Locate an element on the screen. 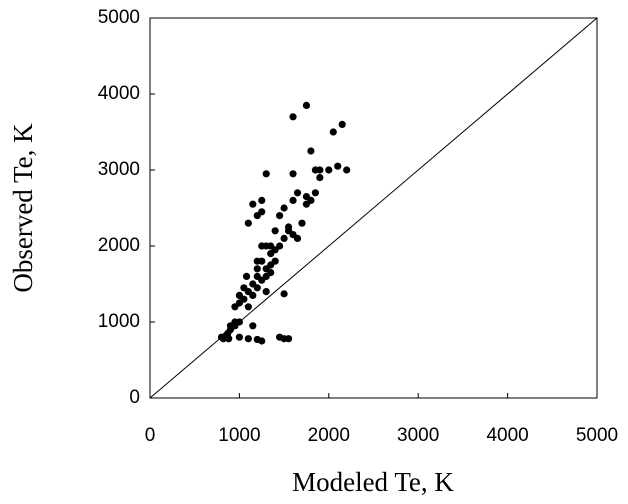 This screenshot has width=628, height=504. y-tick-label: 5000 is located at coordinates (119, 17).